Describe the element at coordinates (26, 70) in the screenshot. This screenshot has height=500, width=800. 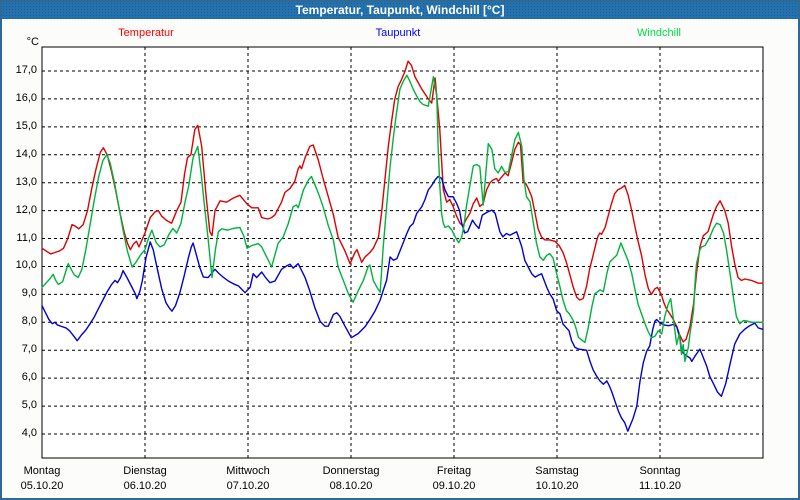
I see `y-tick-label: 17,0` at that location.